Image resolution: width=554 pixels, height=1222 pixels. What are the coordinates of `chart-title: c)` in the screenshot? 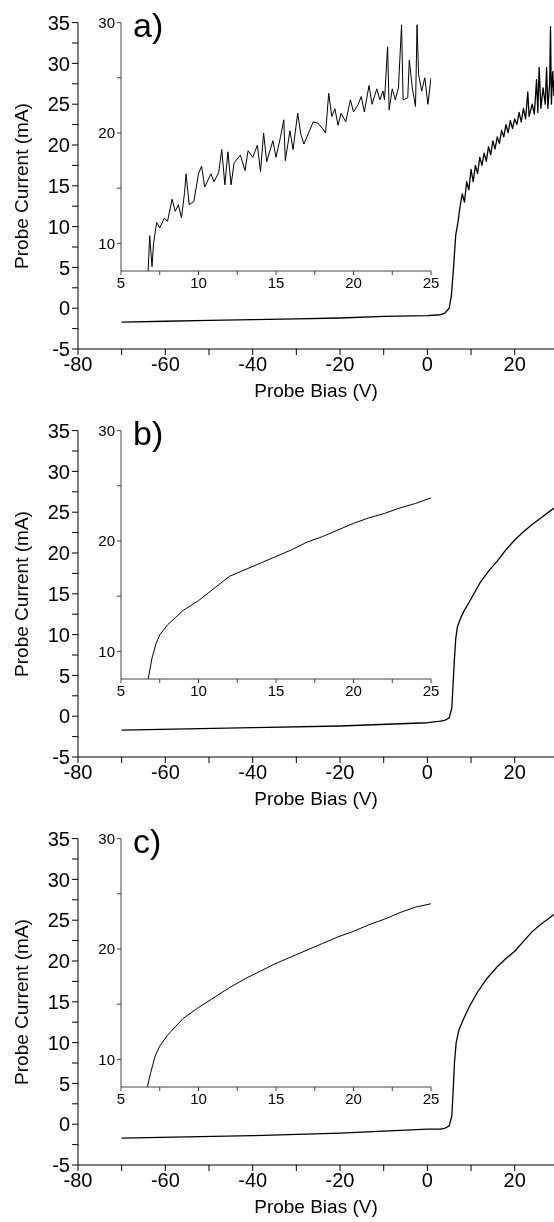 It's located at (147, 841).